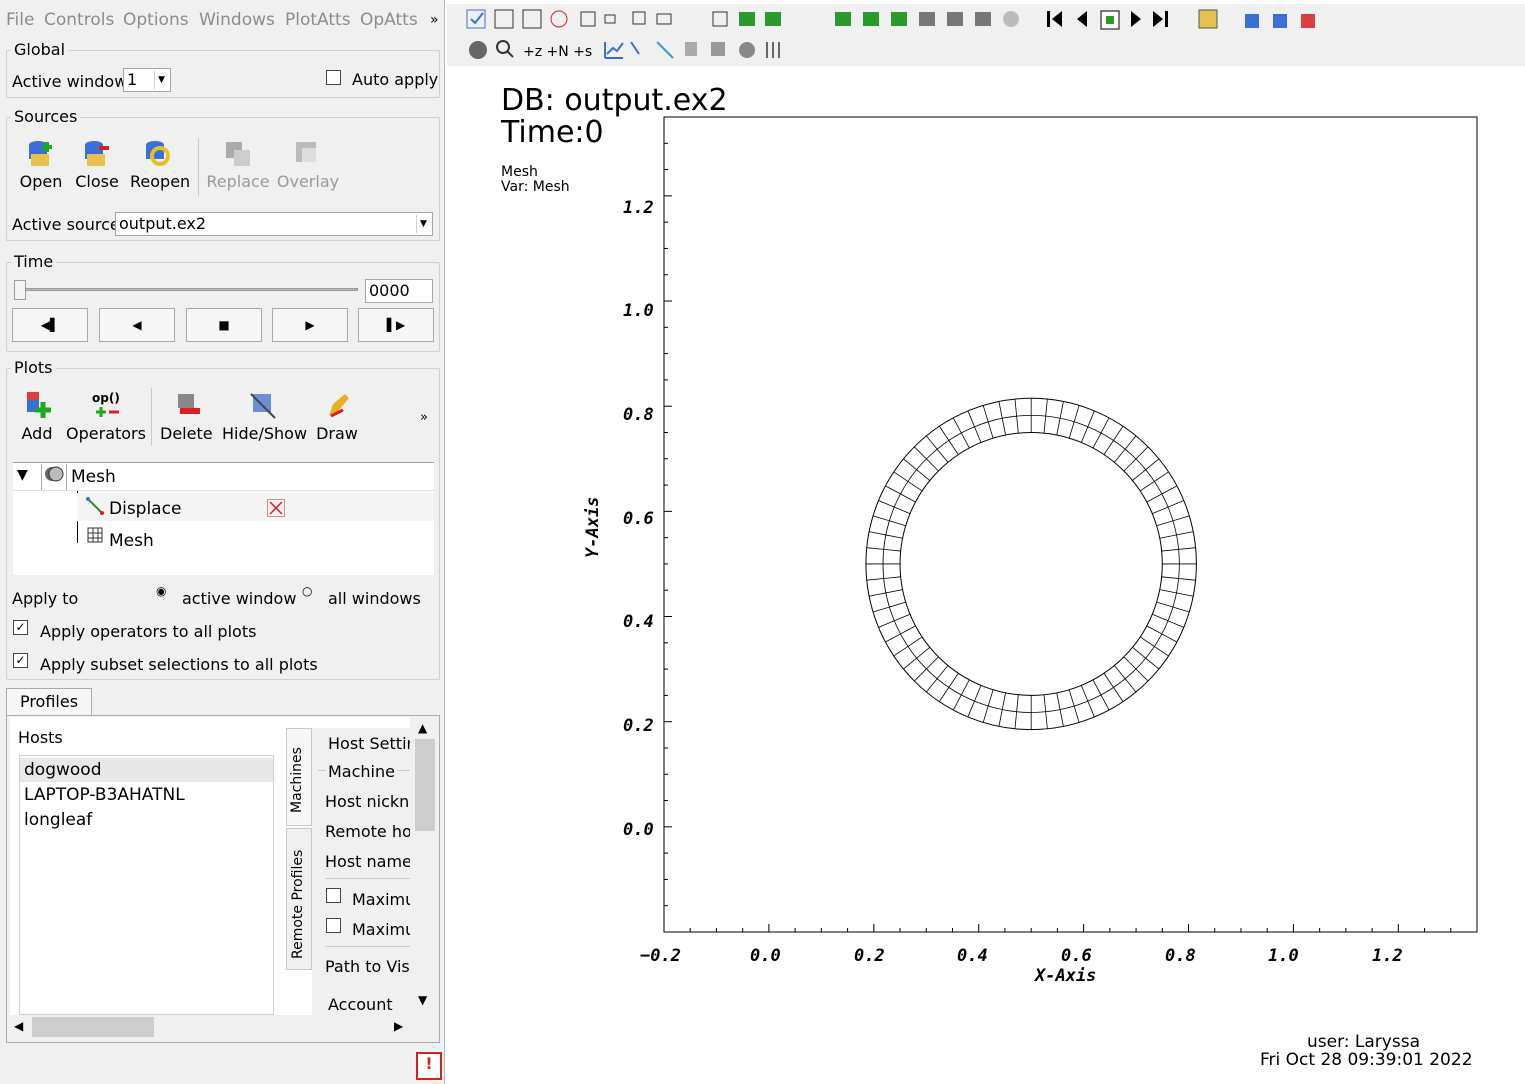 The width and height of the screenshot is (1525, 1084). What do you see at coordinates (986, 50) in the screenshot?
I see `toolbar-interaction: +z +N +s` at bounding box center [986, 50].